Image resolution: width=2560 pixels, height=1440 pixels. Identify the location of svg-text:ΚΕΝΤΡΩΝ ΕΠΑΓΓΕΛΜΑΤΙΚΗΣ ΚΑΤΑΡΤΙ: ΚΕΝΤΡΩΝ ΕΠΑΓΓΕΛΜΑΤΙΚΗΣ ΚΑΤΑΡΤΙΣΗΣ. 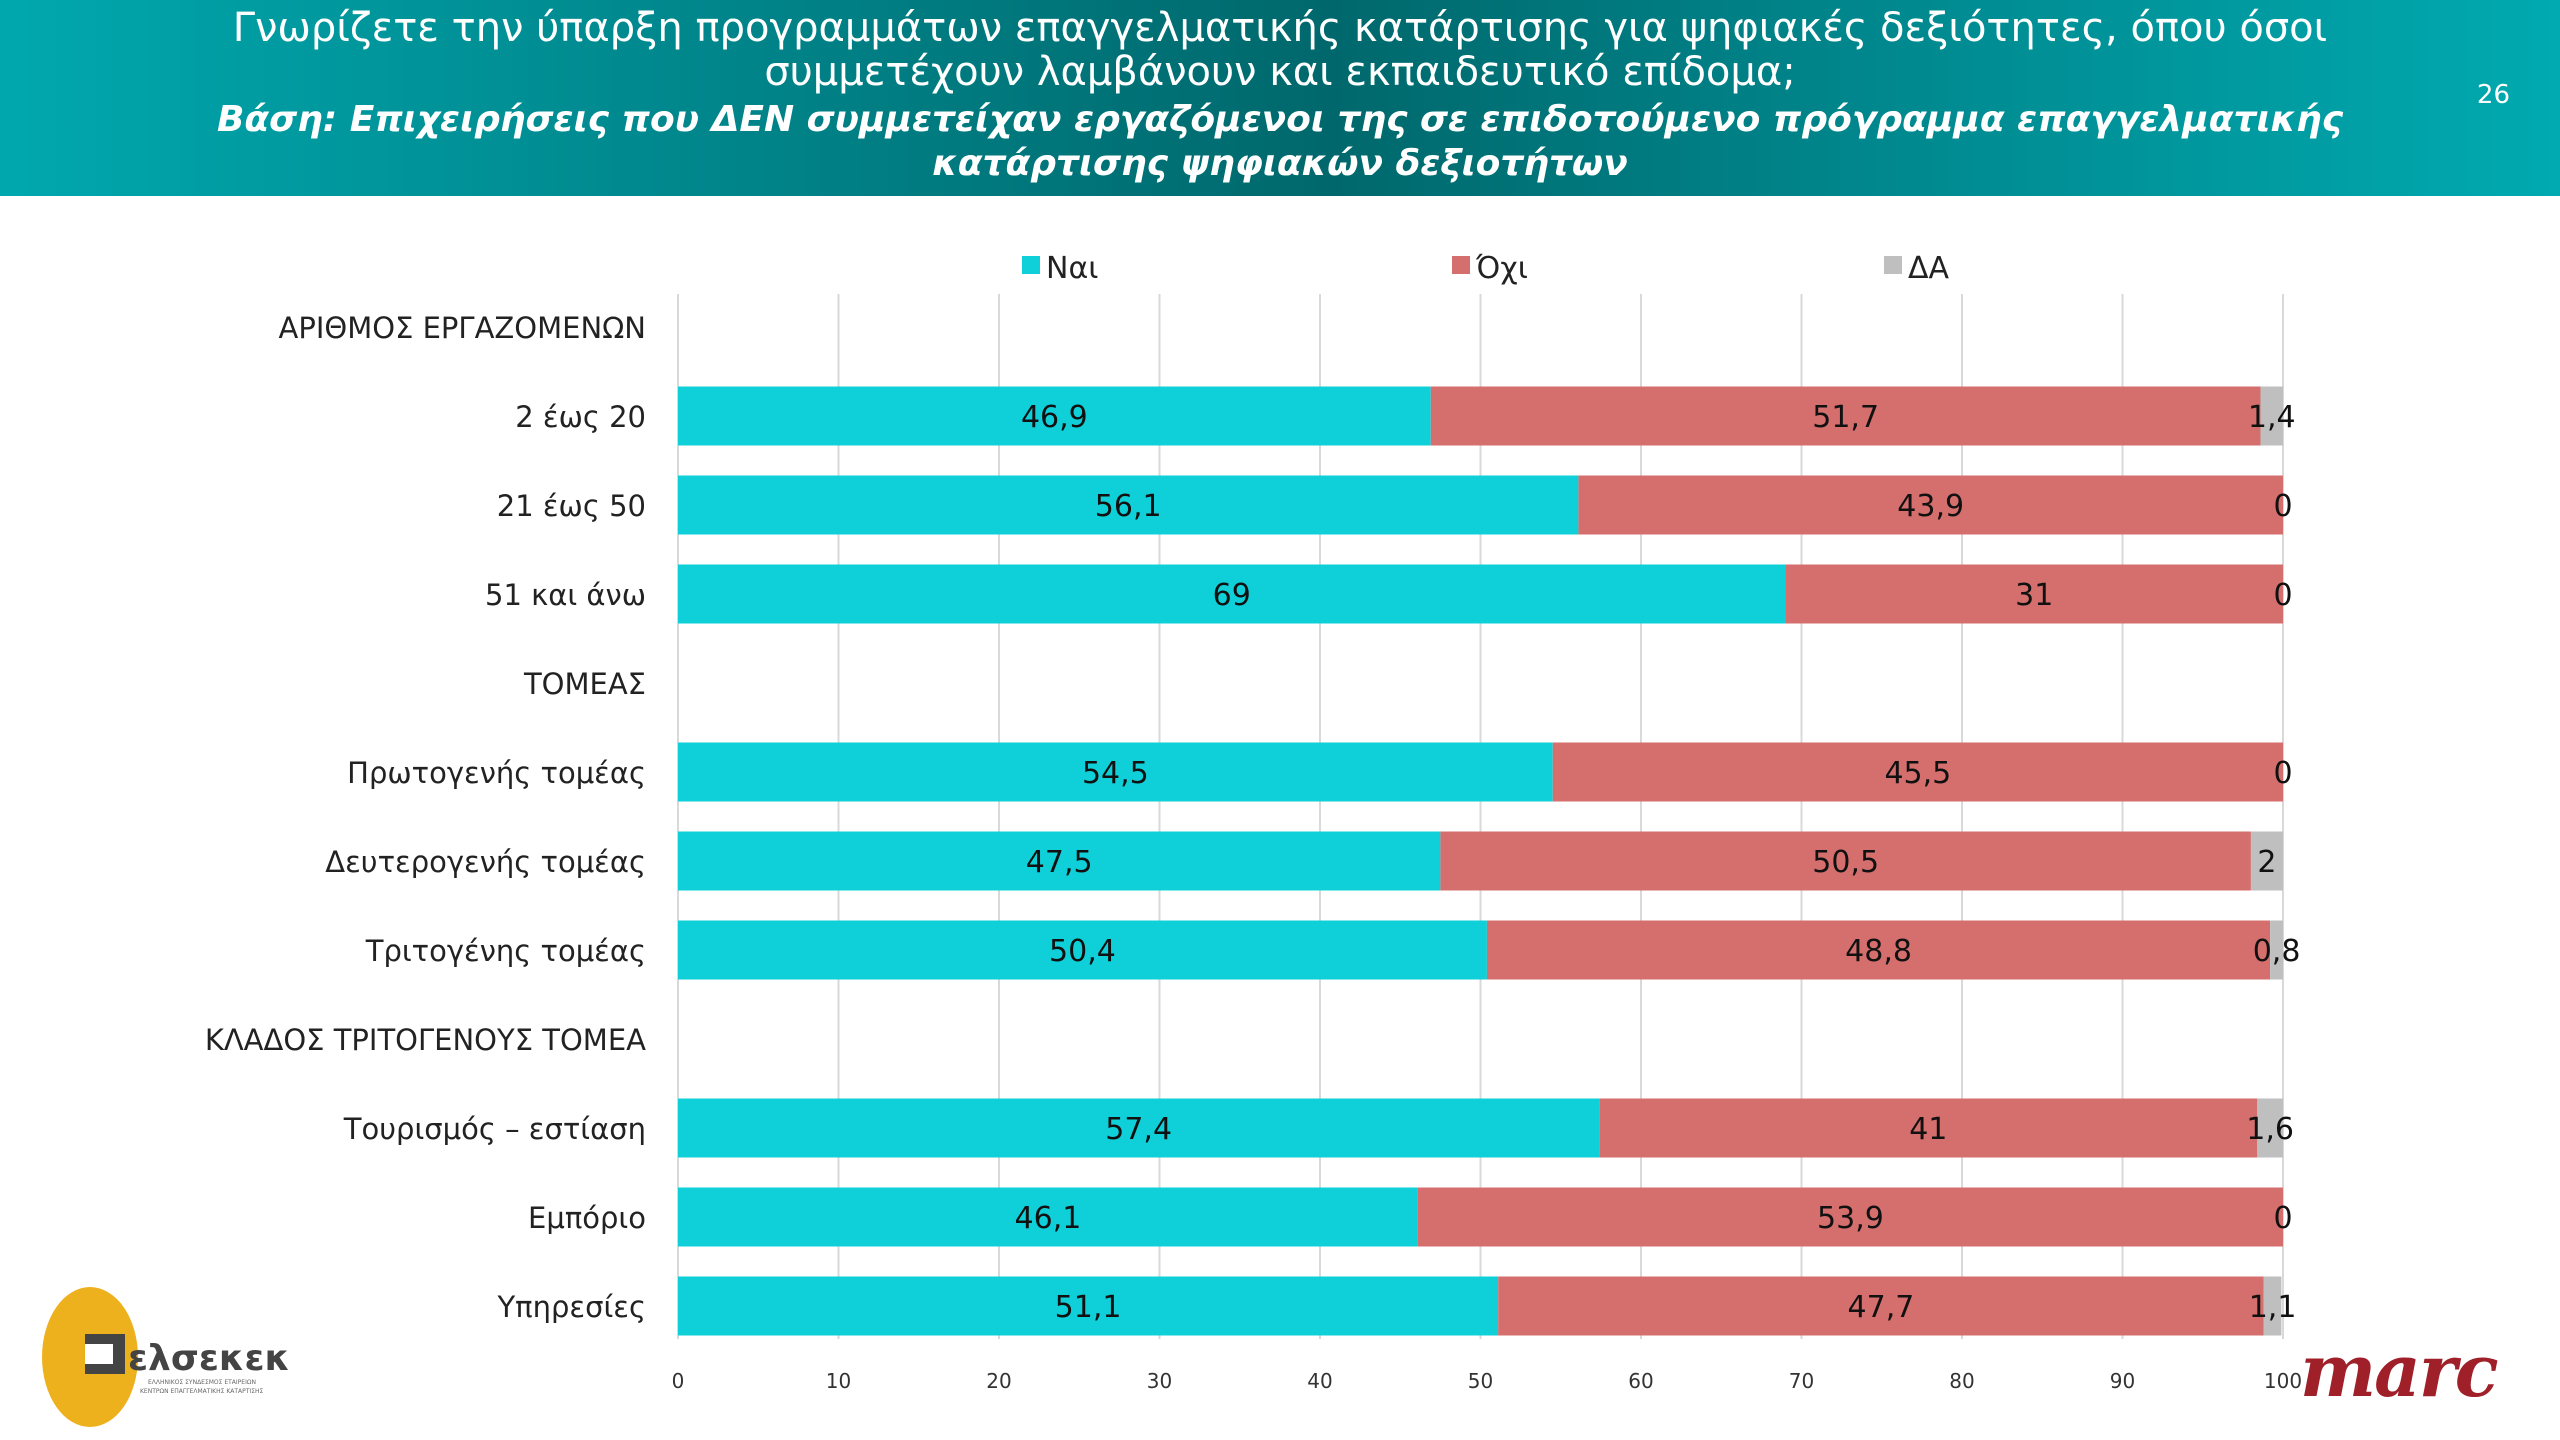
(201, 1391).